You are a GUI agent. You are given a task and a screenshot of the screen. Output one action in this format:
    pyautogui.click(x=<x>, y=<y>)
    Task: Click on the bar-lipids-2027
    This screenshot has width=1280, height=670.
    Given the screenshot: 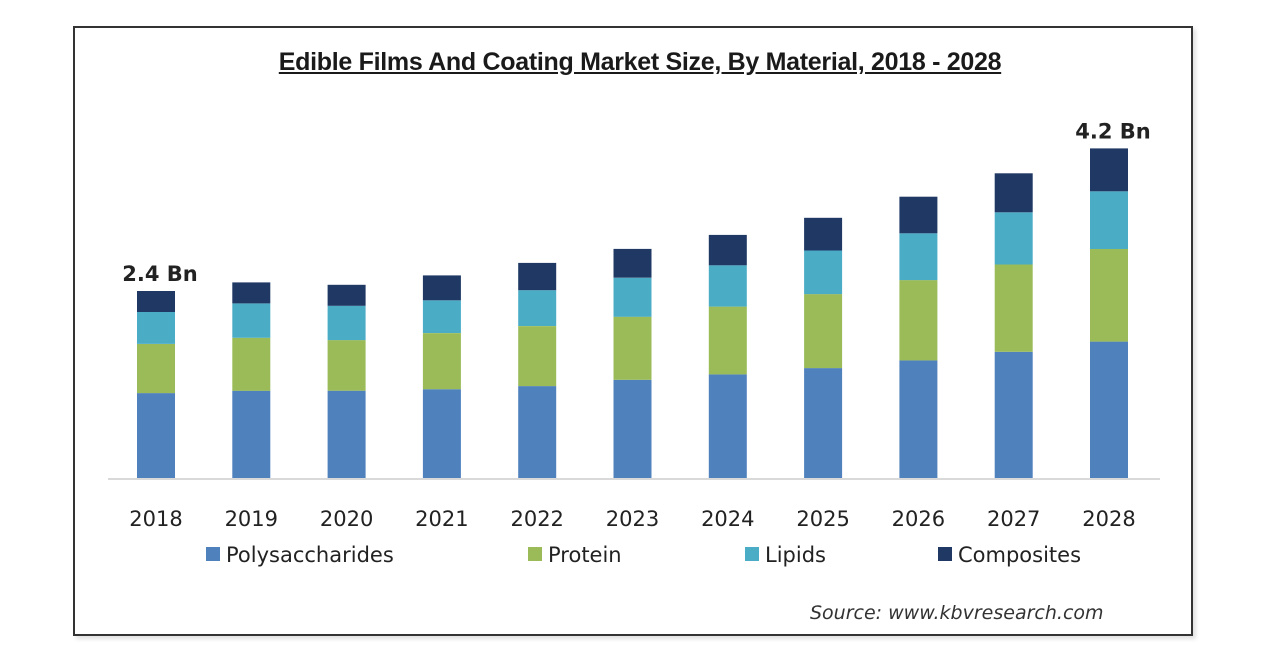 What is the action you would take?
    pyautogui.click(x=1013, y=238)
    